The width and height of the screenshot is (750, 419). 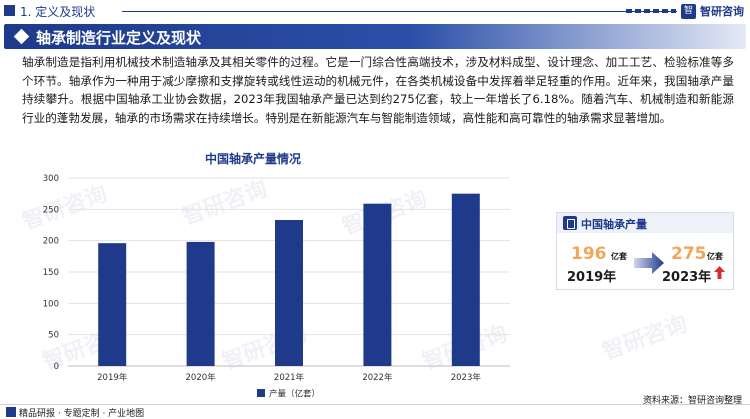 I want to click on header-rule, so click(x=399, y=11).